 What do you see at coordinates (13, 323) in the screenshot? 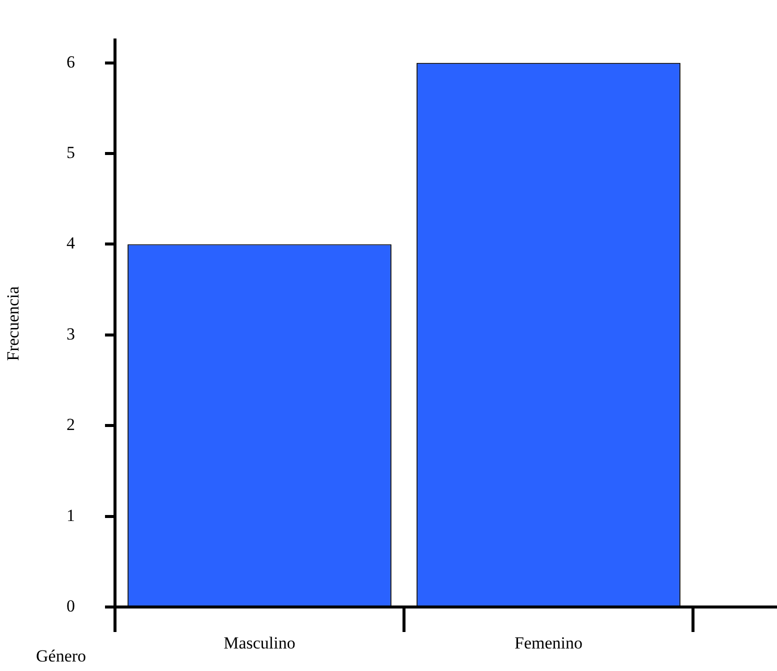
I see `y-axis-title: Frecuencia` at bounding box center [13, 323].